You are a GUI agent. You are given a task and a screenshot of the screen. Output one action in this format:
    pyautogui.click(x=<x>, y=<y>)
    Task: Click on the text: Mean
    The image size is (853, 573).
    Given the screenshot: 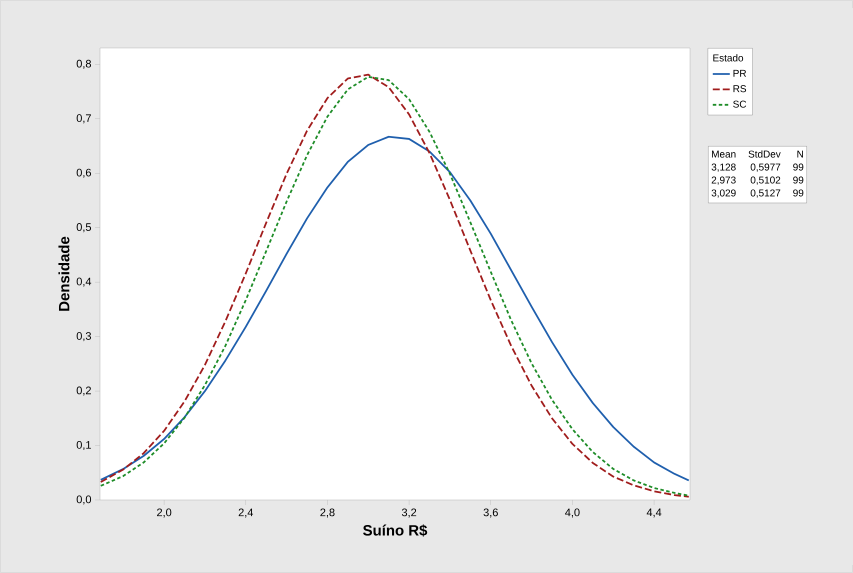 What is the action you would take?
    pyautogui.click(x=724, y=154)
    